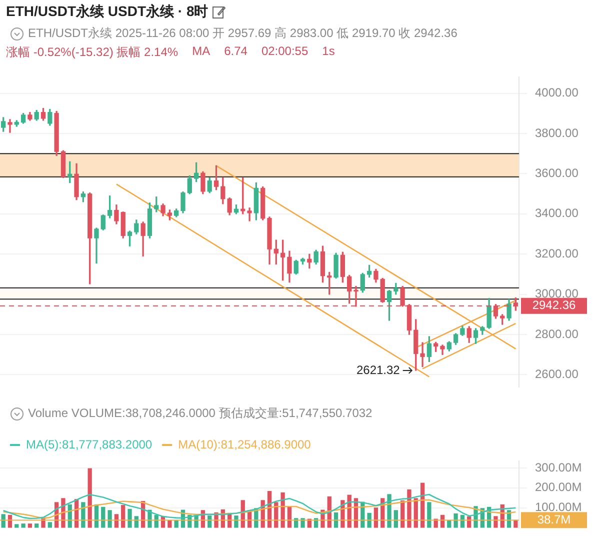  What do you see at coordinates (554, 305) in the screenshot?
I see `ref-line-label: 2942.36` at bounding box center [554, 305].